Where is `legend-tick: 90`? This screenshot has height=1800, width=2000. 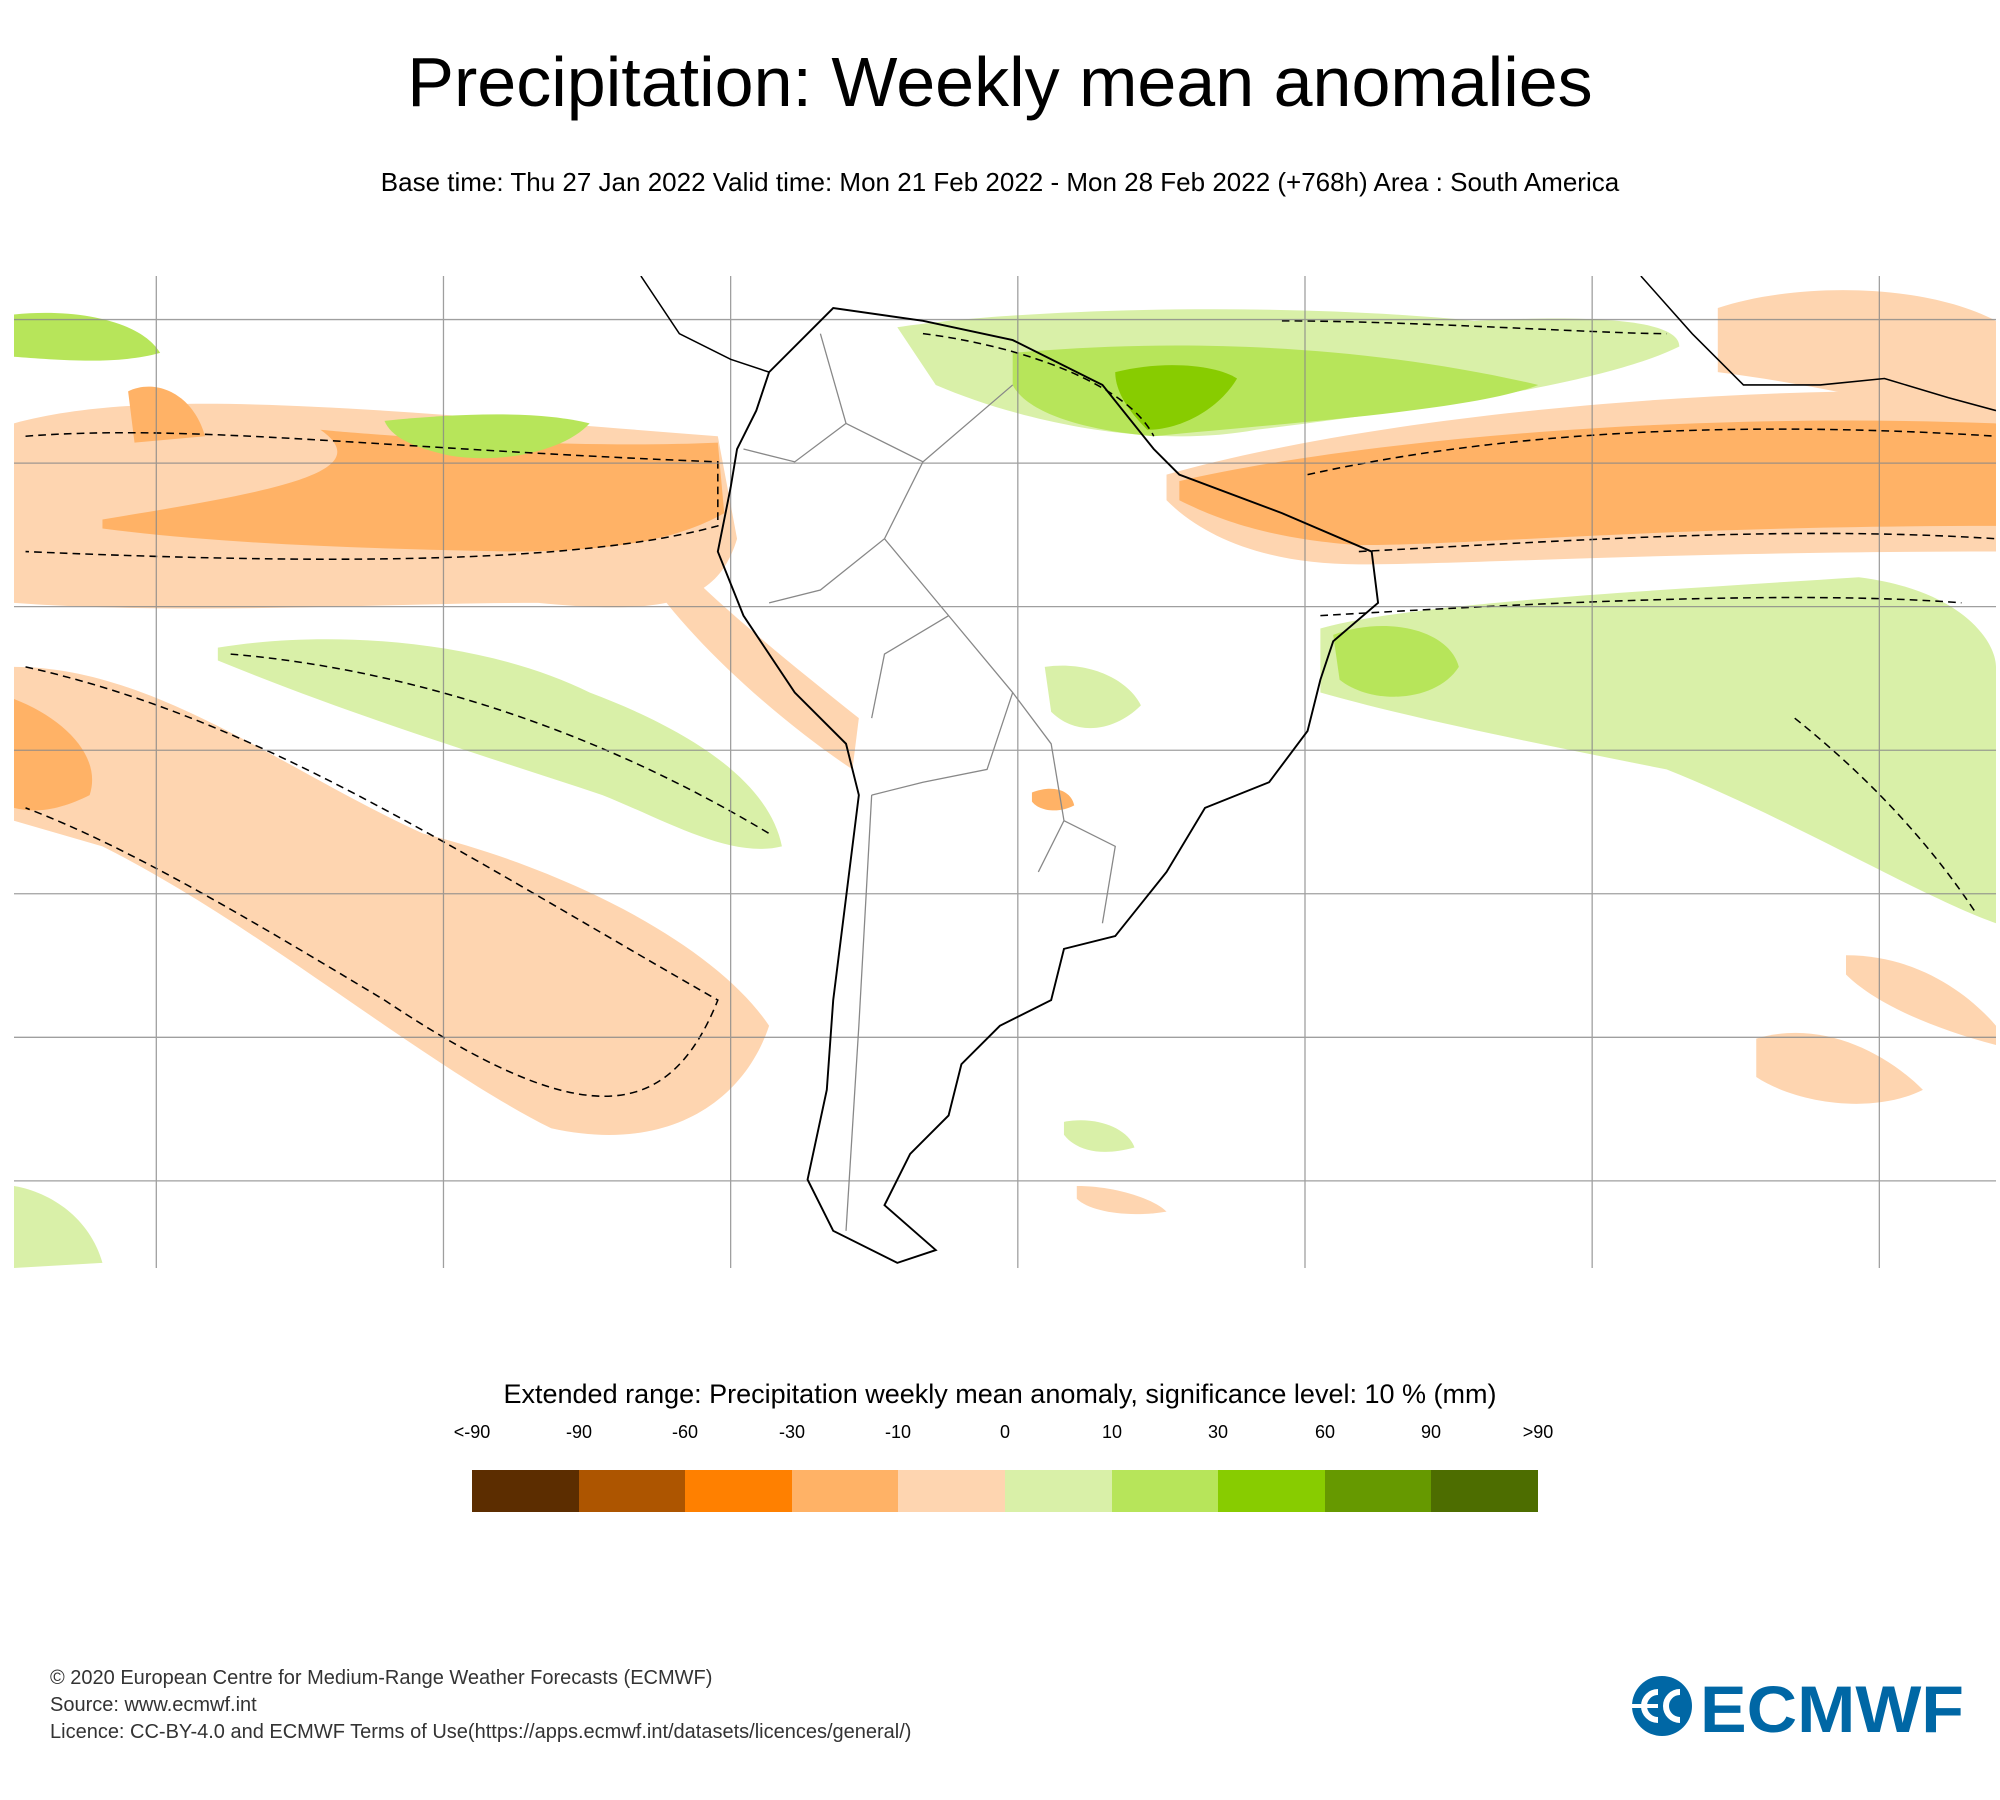
legend-tick: 90 is located at coordinates (1431, 1432).